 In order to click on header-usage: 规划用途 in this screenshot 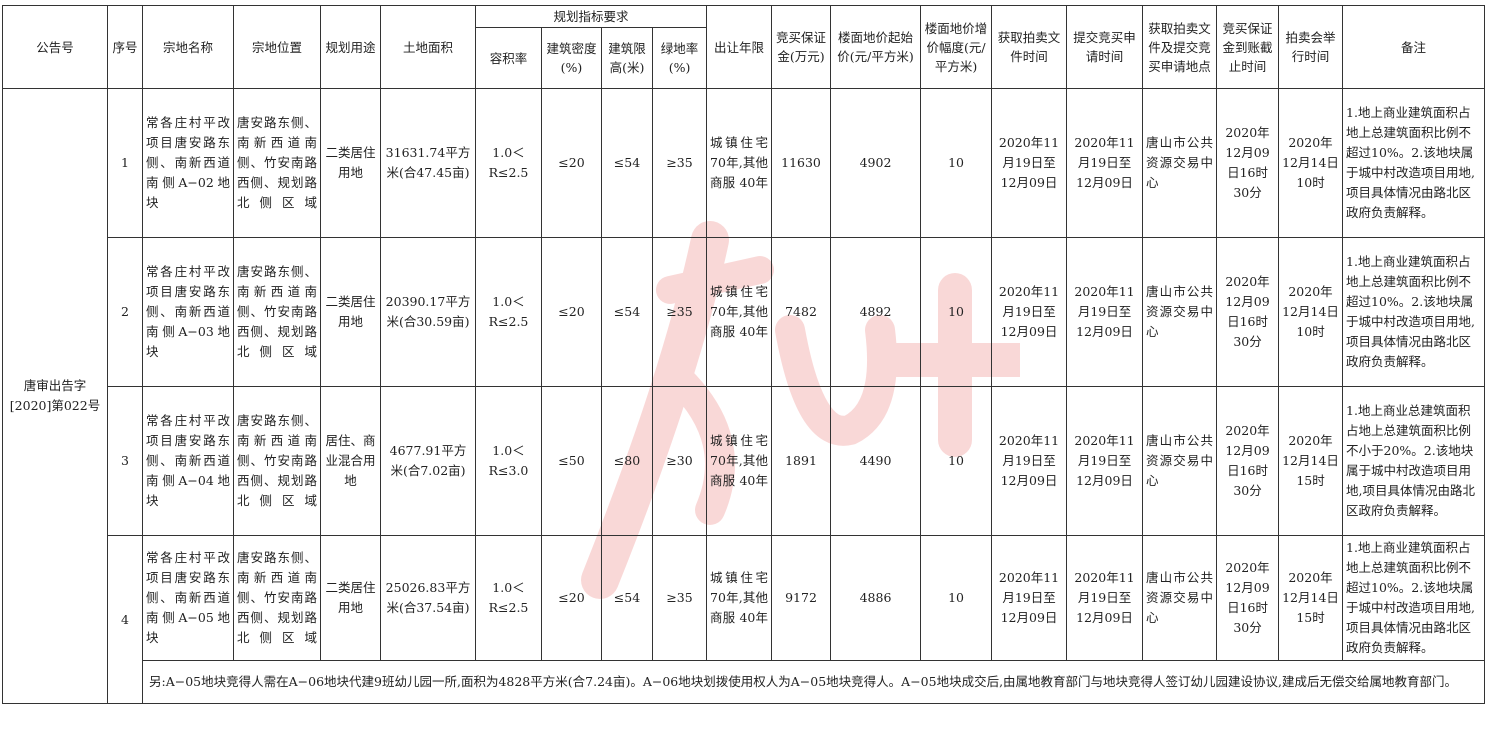, I will do `click(350, 47)`.